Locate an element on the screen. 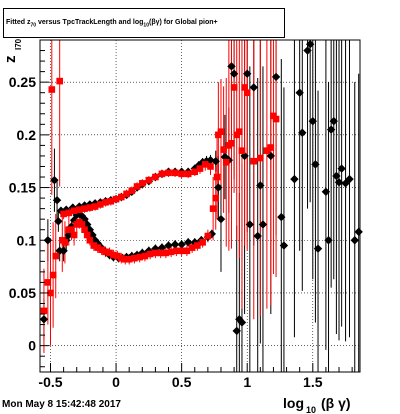 The height and width of the screenshot is (414, 400). title-post: (βγ) for Global pion+ is located at coordinates (183, 22).